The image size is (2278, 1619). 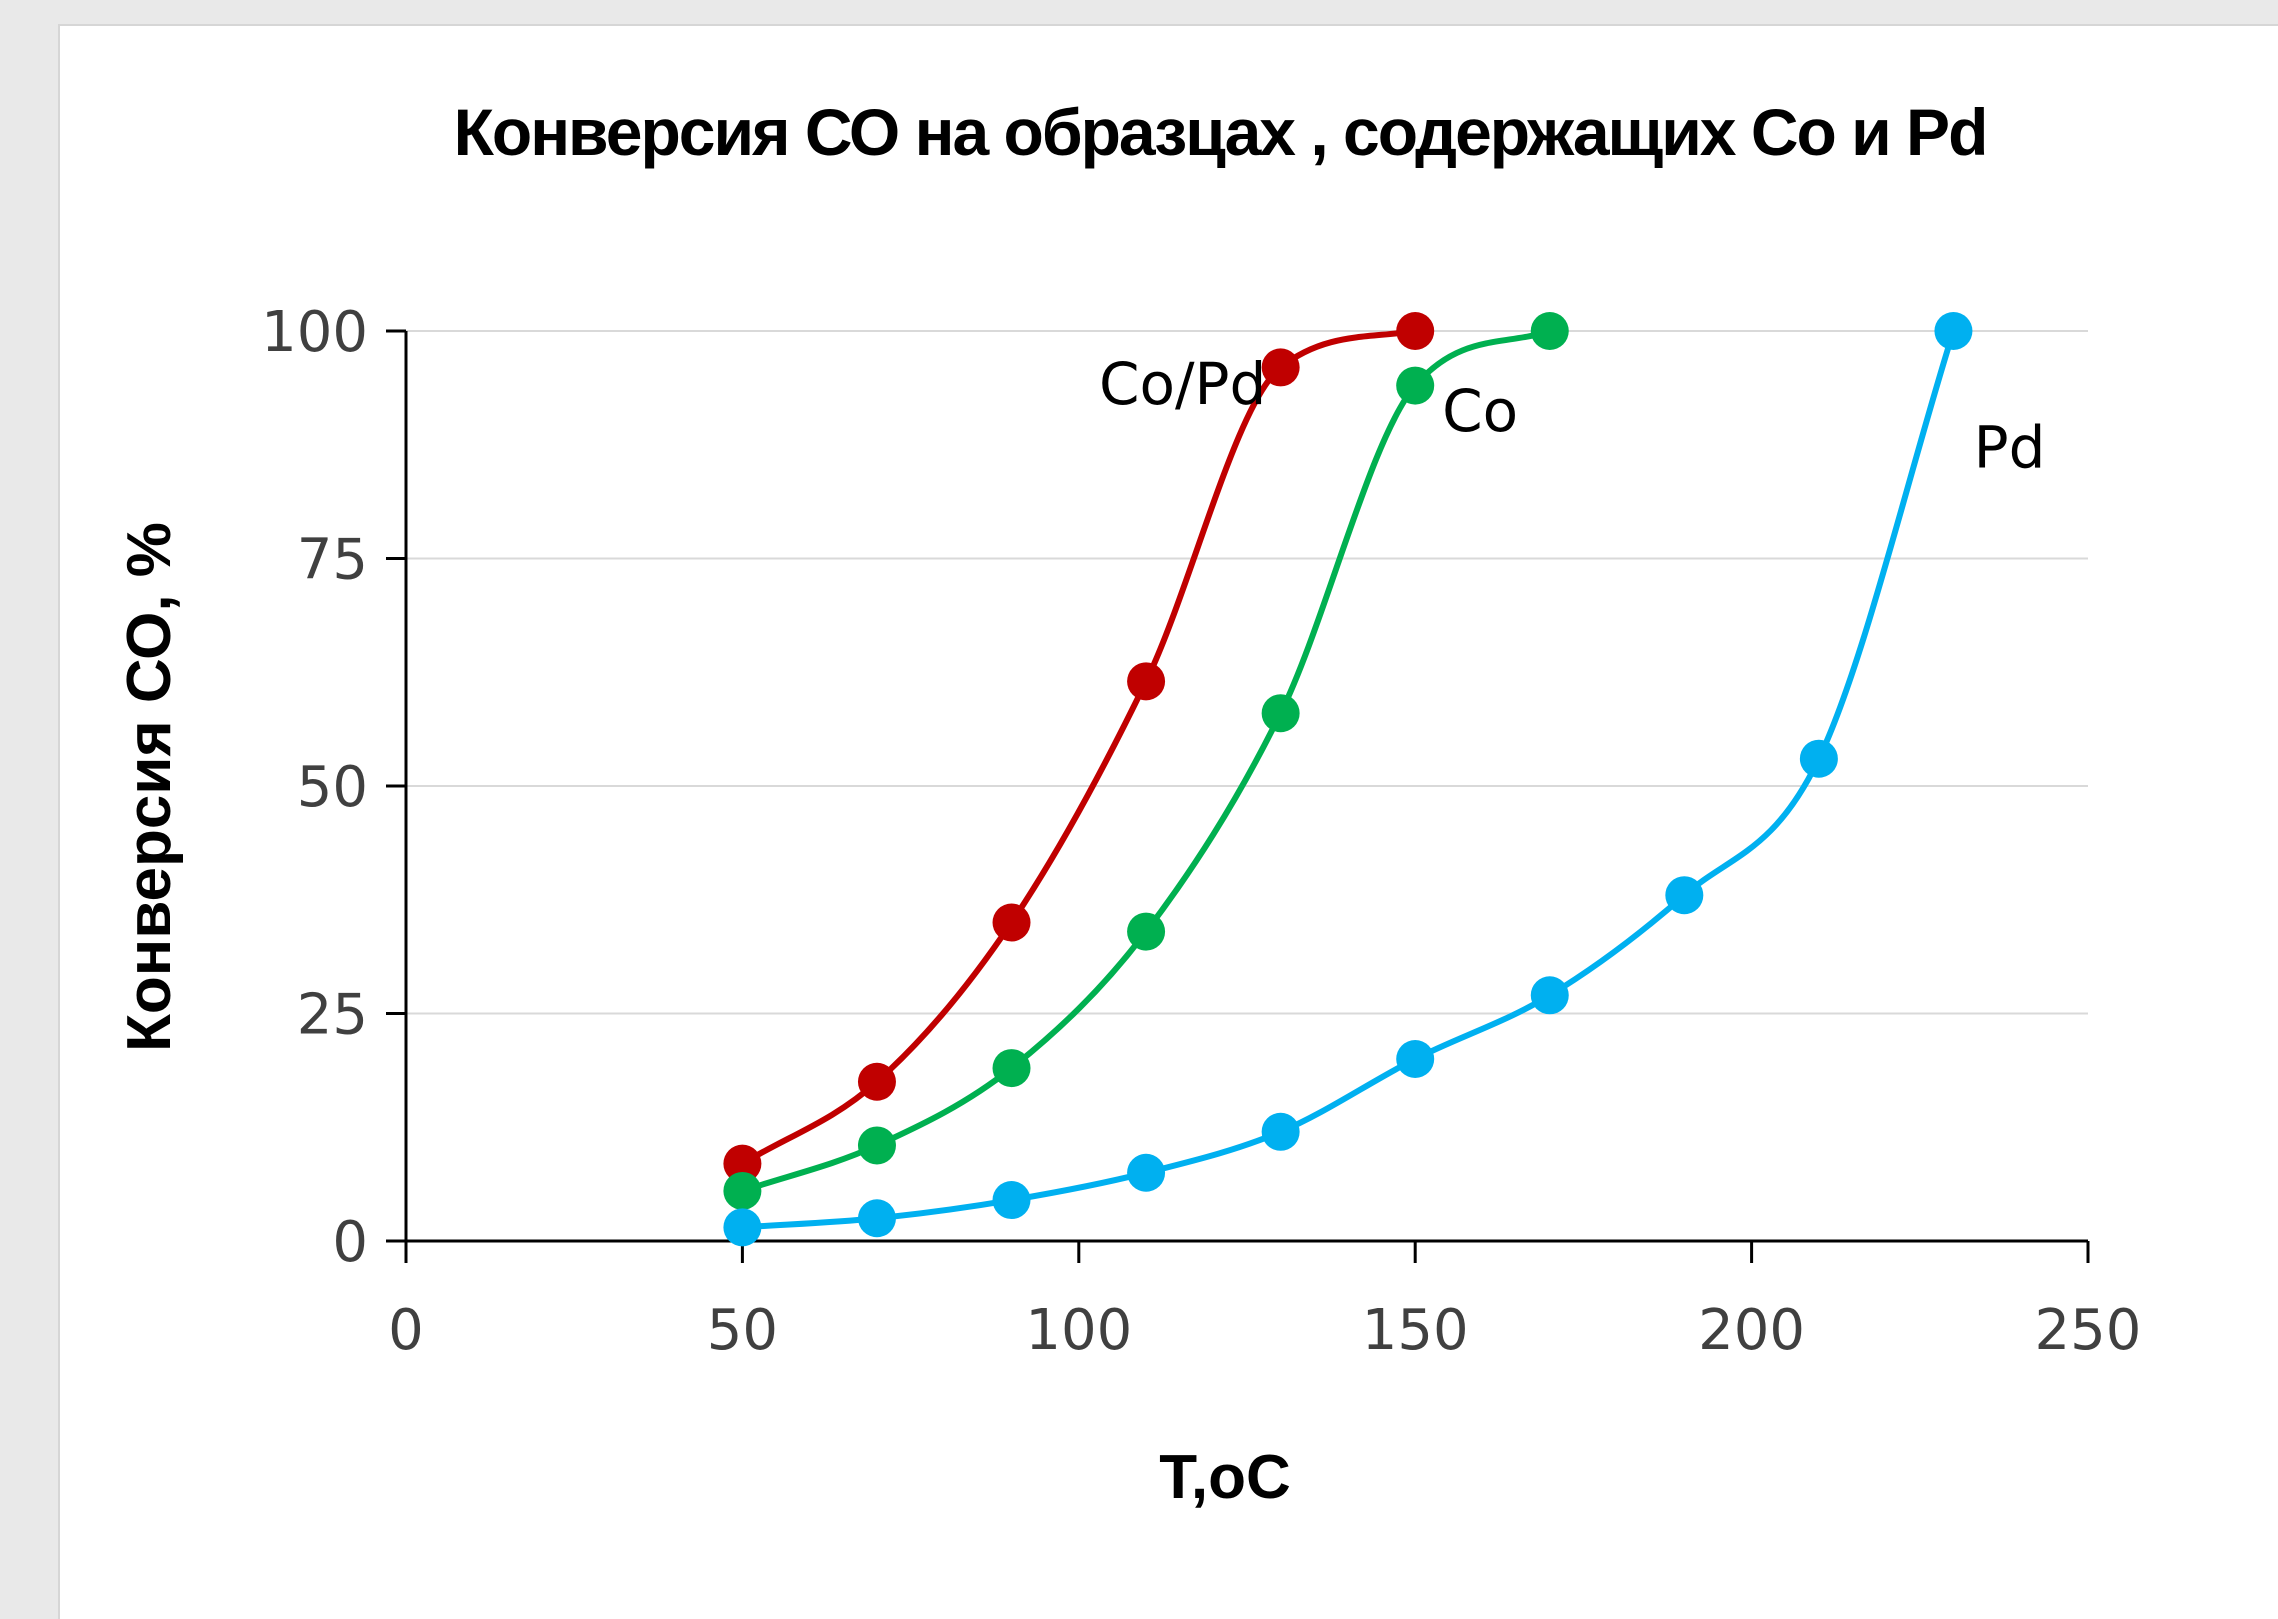 What do you see at coordinates (1480, 411) in the screenshot?
I see `series-label-co: Co` at bounding box center [1480, 411].